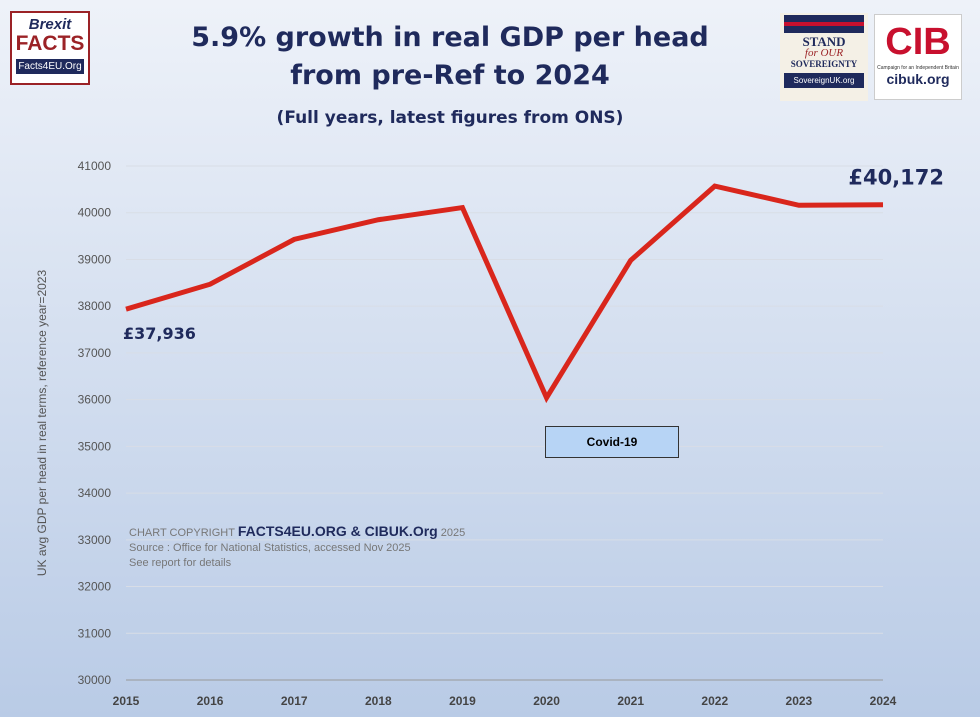 This screenshot has height=717, width=980. What do you see at coordinates (95, 259) in the screenshot?
I see `y-tick-label: 39000` at bounding box center [95, 259].